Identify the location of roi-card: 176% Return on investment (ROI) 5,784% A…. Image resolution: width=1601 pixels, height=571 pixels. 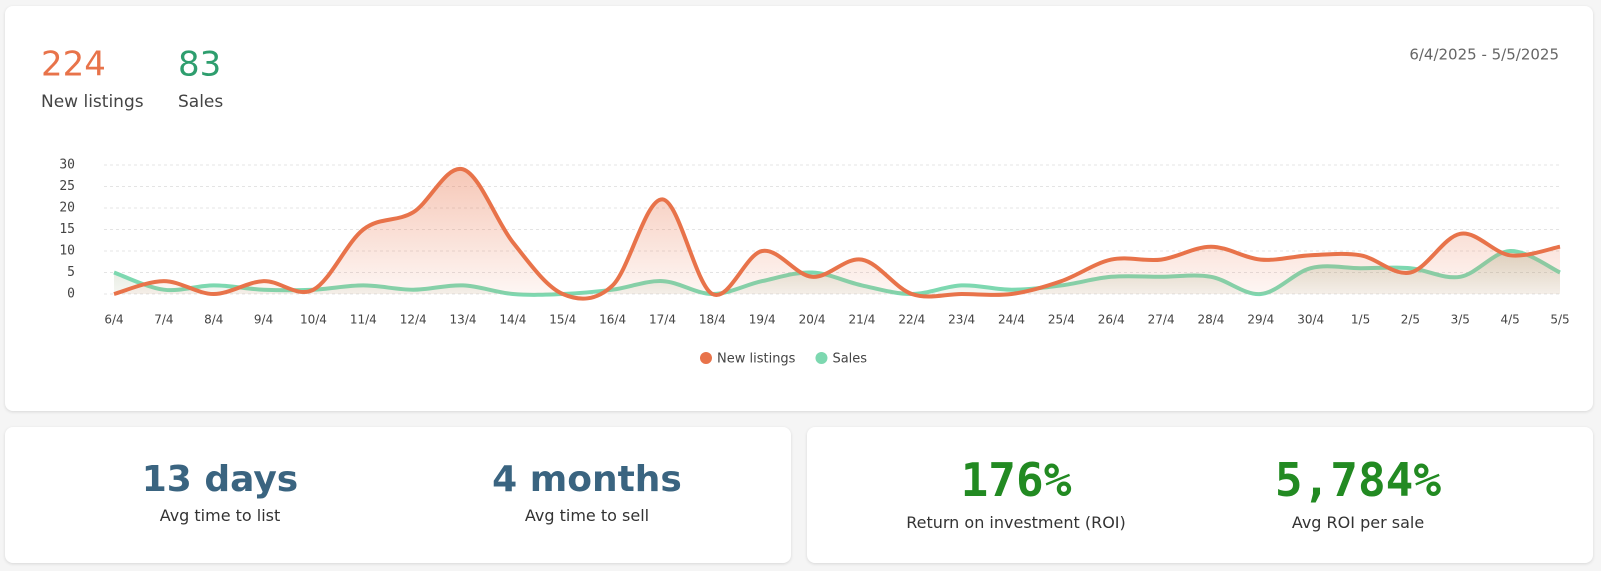
(1200, 495).